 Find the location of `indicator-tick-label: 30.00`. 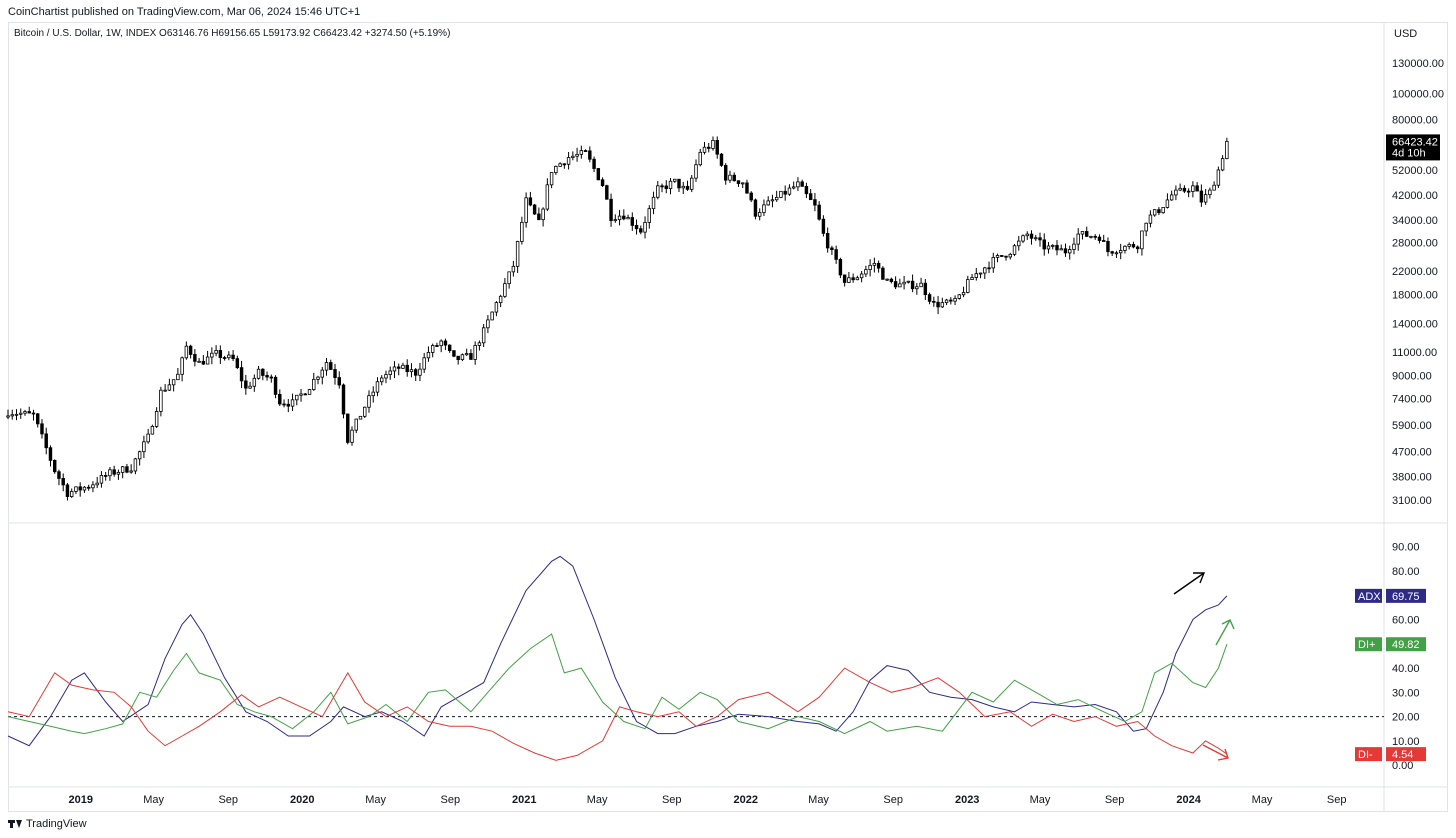

indicator-tick-label: 30.00 is located at coordinates (1406, 693).